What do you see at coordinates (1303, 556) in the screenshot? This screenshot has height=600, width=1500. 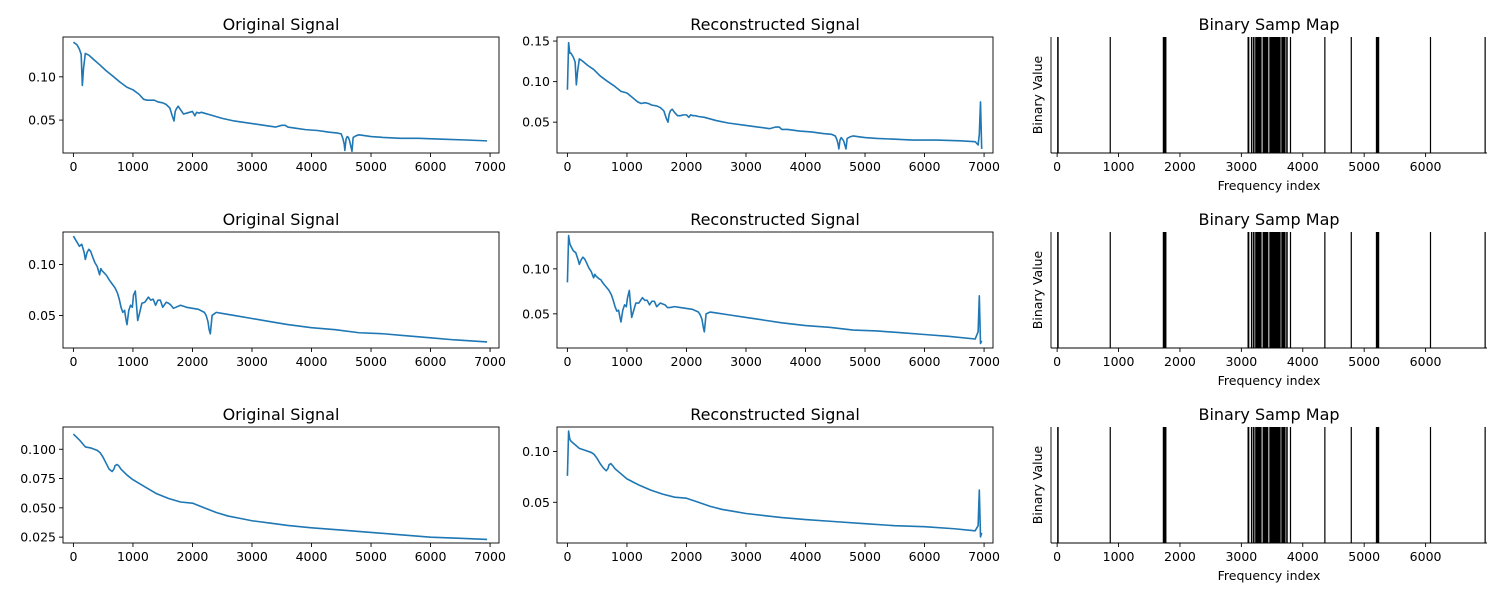 I see `chart-9-xtick-label: 4000` at bounding box center [1303, 556].